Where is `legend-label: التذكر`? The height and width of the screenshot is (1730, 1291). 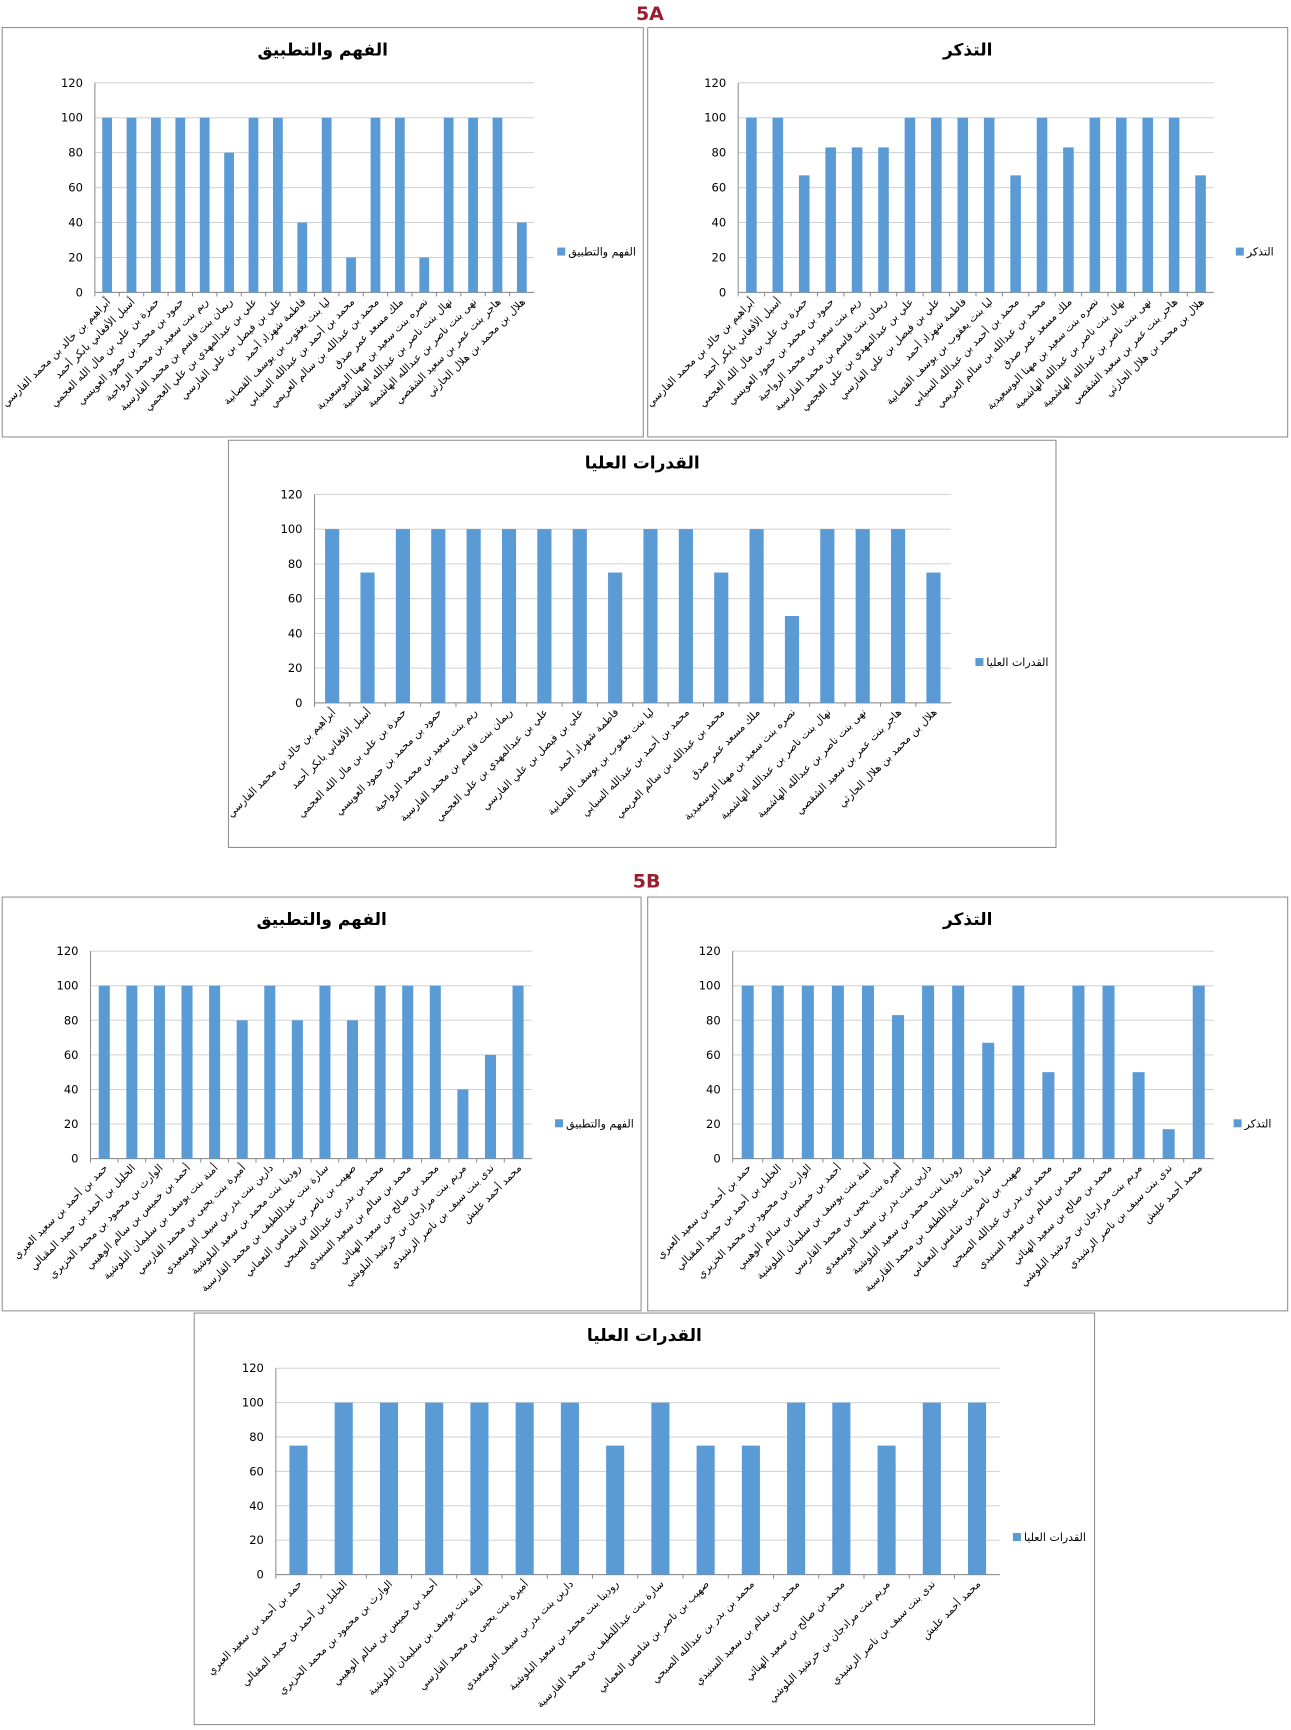 legend-label: التذكر is located at coordinates (1260, 252).